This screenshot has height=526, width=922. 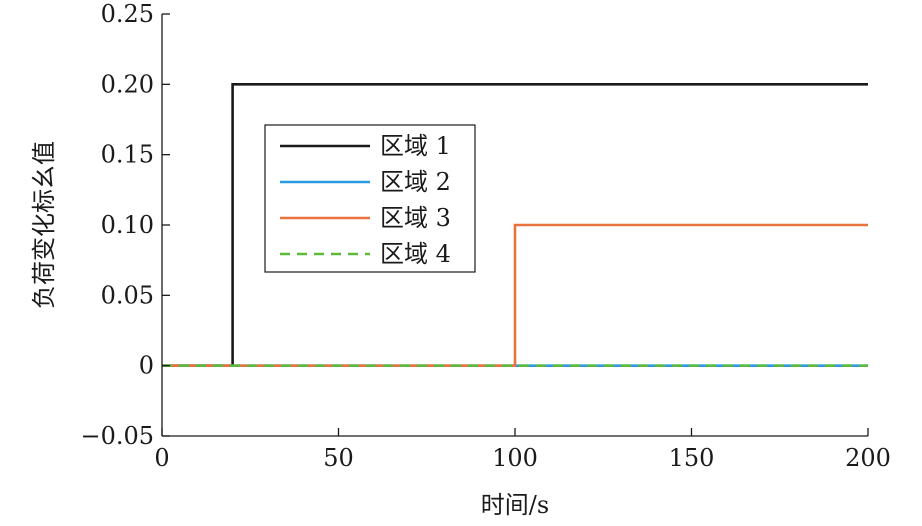 I want to click on legend-items: 区域 1 区域 2 区域 3 区域 4, so click(x=365, y=200).